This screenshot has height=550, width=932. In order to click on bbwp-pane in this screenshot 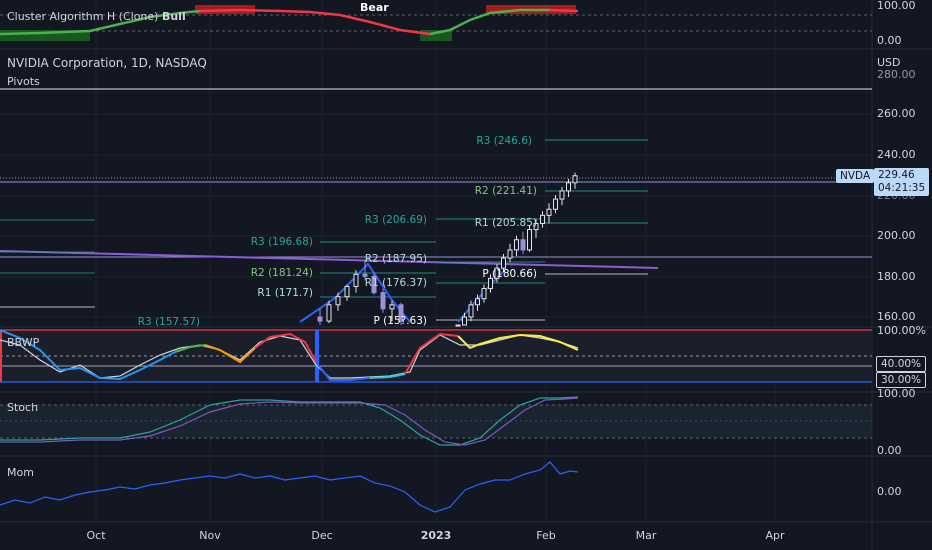, I will do `click(436, 356)`.